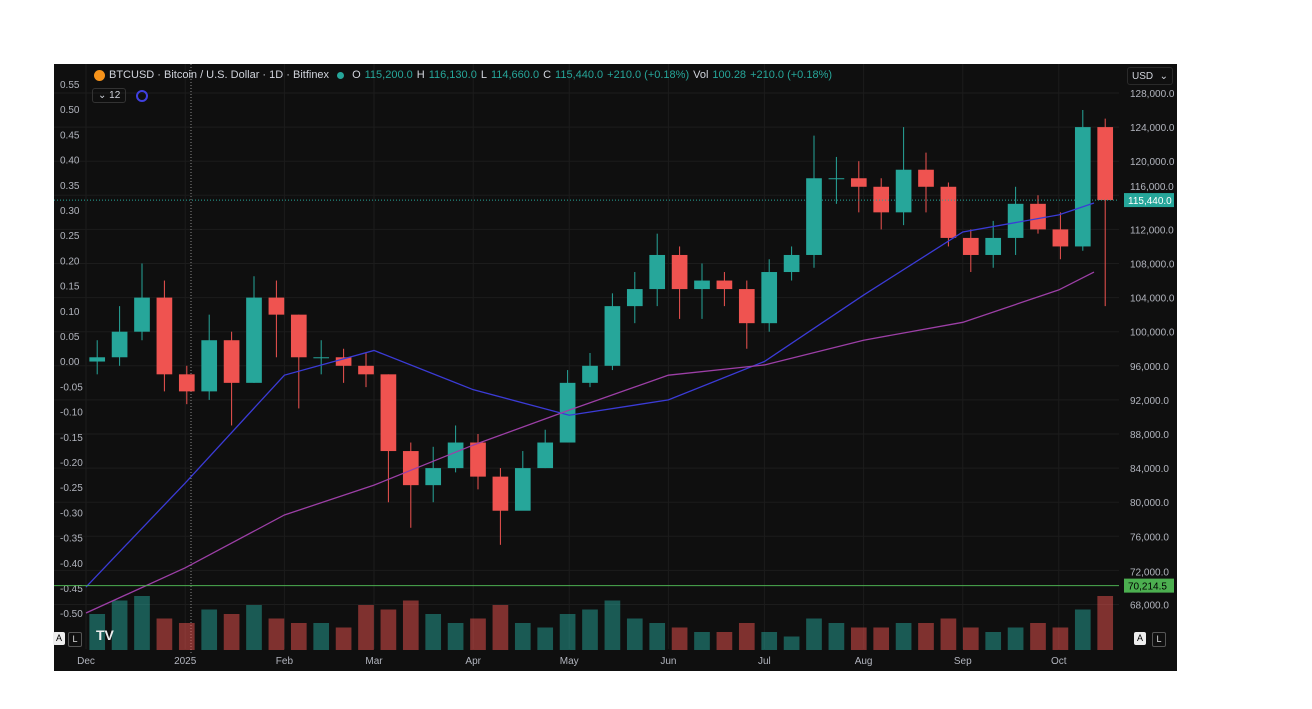  I want to click on low-label: L, so click(483, 75).